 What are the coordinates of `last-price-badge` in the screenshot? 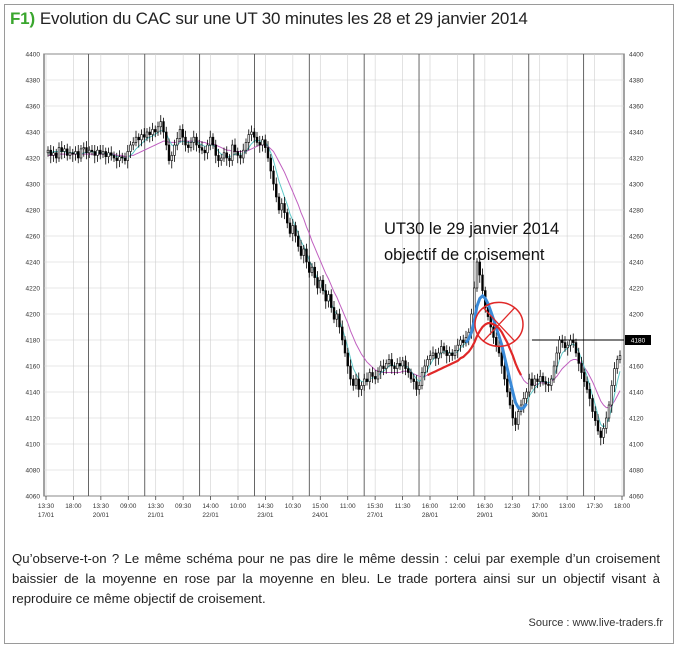 It's located at (638, 340).